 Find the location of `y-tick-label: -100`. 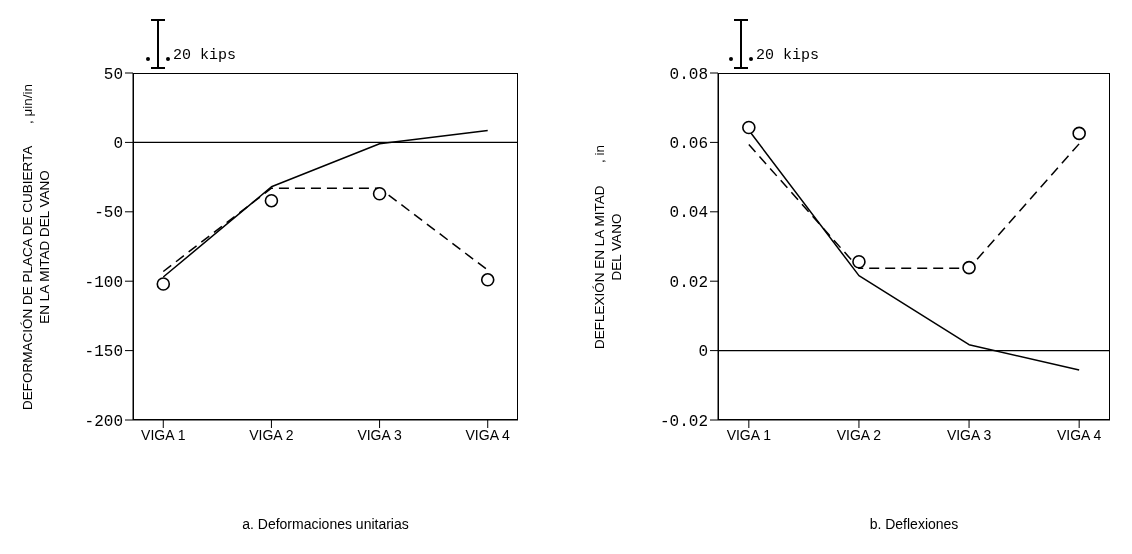

y-tick-label: -100 is located at coordinates (103, 282).